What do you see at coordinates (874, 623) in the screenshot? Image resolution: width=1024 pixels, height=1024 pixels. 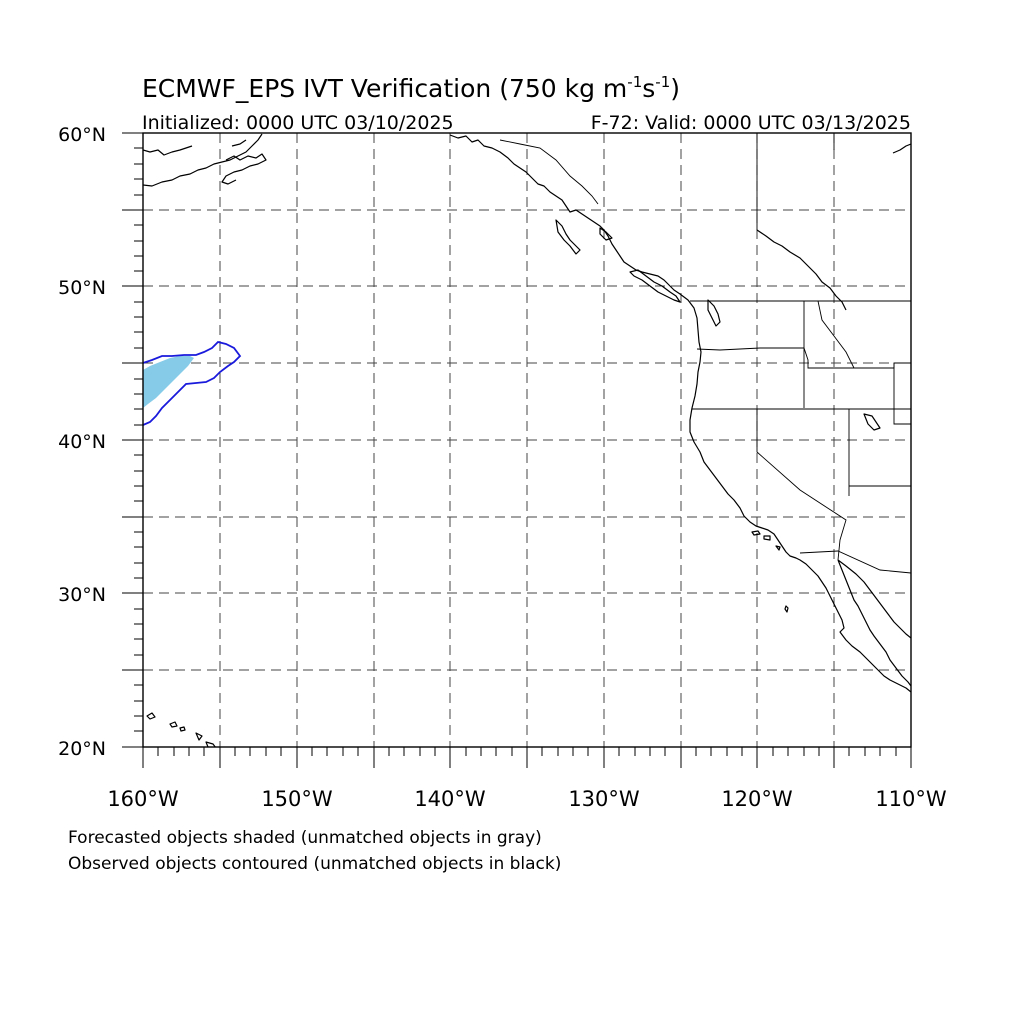 I see `gulf-of-california-coast` at bounding box center [874, 623].